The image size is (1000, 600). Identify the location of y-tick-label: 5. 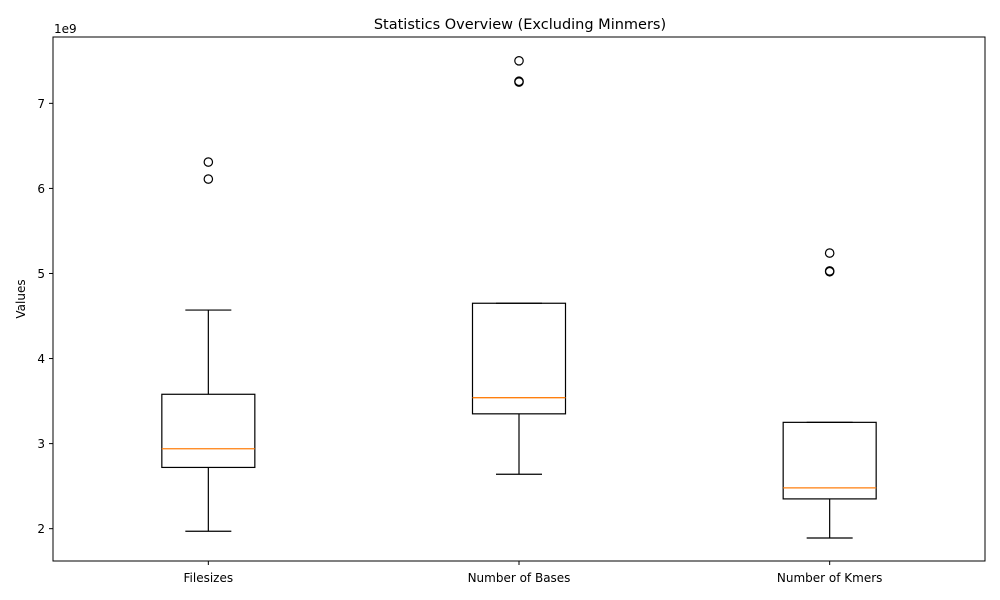
(41, 274).